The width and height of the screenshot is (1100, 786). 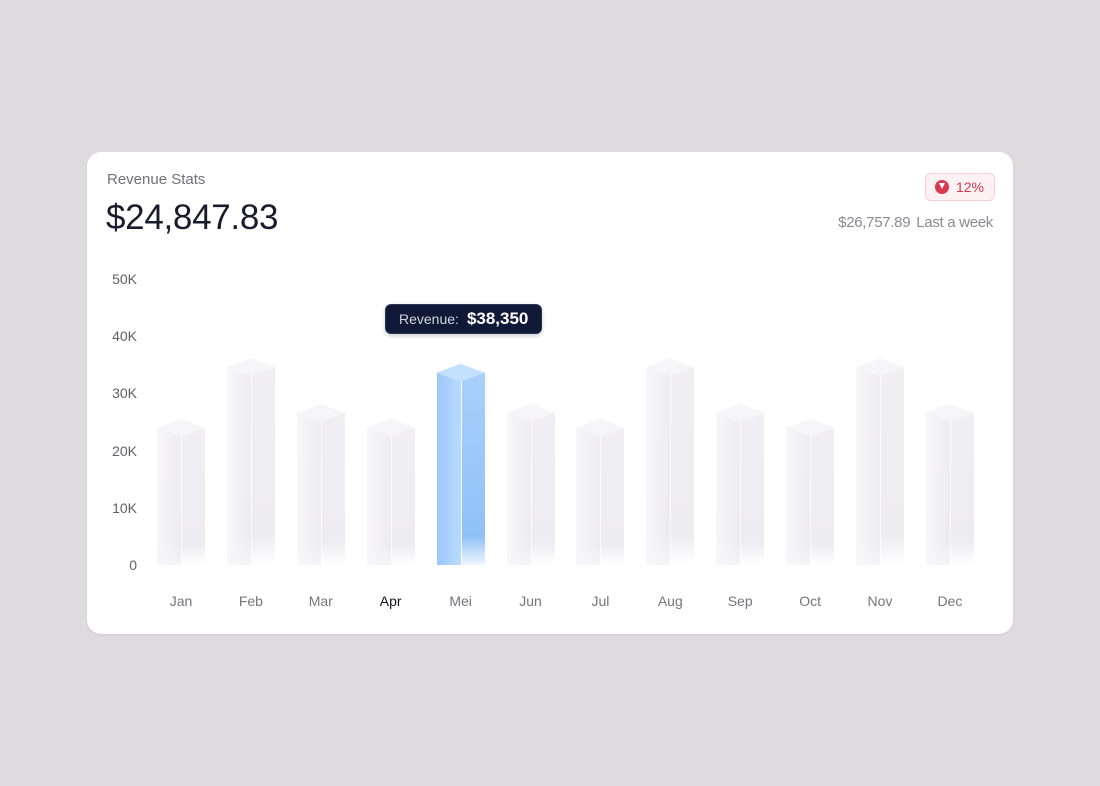 What do you see at coordinates (880, 601) in the screenshot?
I see `x-tick-label: Nov` at bounding box center [880, 601].